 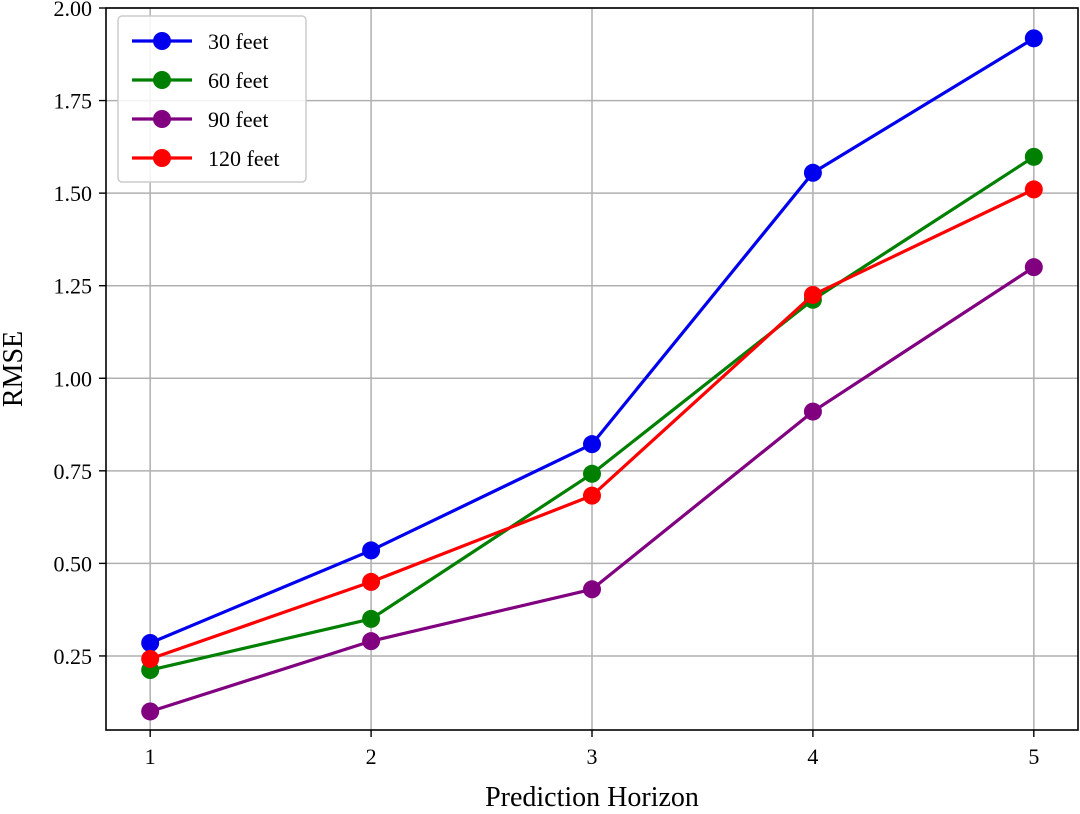 What do you see at coordinates (150, 756) in the screenshot?
I see `x-tick-label: 1` at bounding box center [150, 756].